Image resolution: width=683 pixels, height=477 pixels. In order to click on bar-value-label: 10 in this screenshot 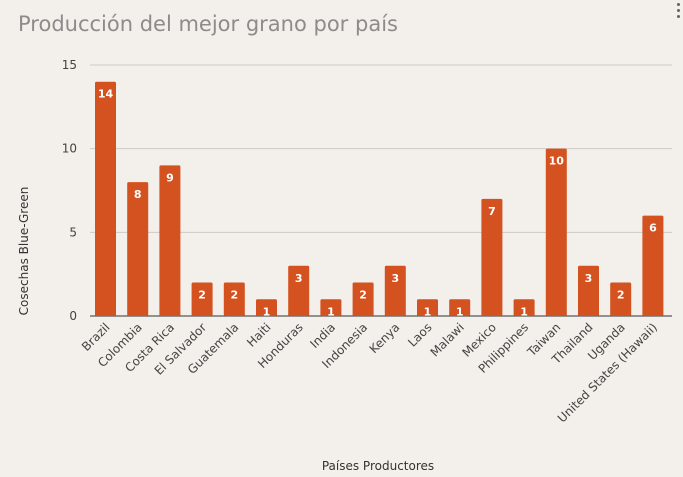, I will do `click(557, 161)`.